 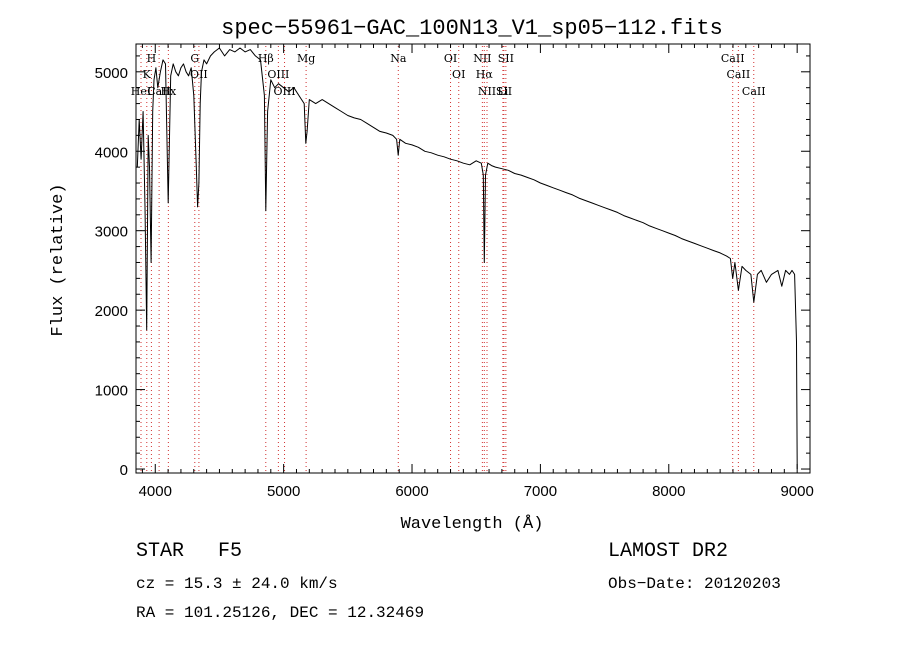 What do you see at coordinates (694, 584) in the screenshot?
I see `obs-date-text: Obs−Date: 20120203` at bounding box center [694, 584].